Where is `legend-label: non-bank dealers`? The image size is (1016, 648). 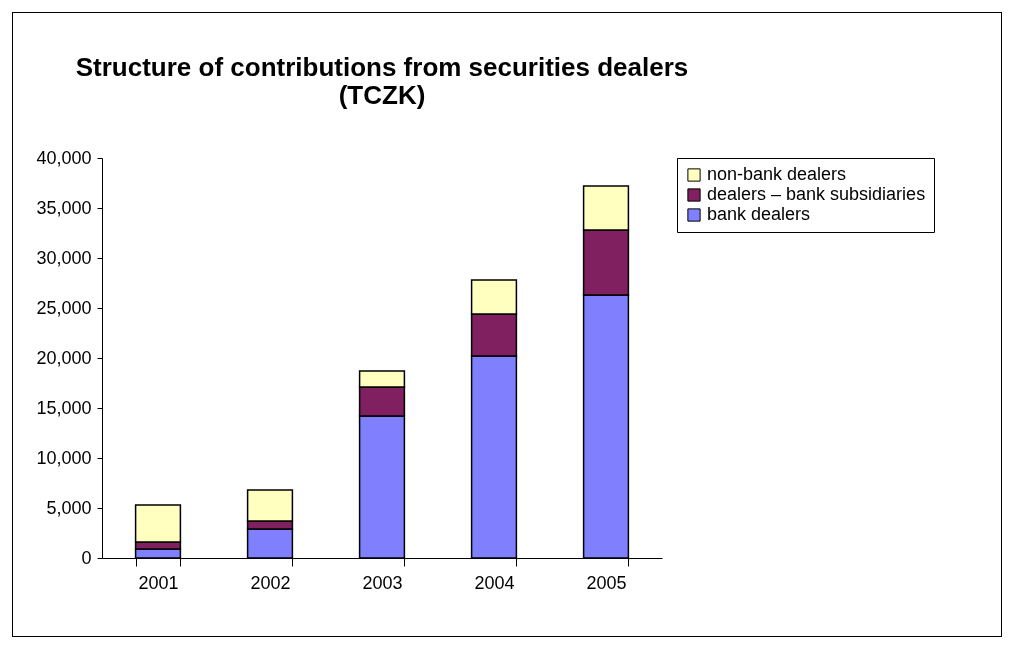
legend-label: non-bank dealers is located at coordinates (777, 174).